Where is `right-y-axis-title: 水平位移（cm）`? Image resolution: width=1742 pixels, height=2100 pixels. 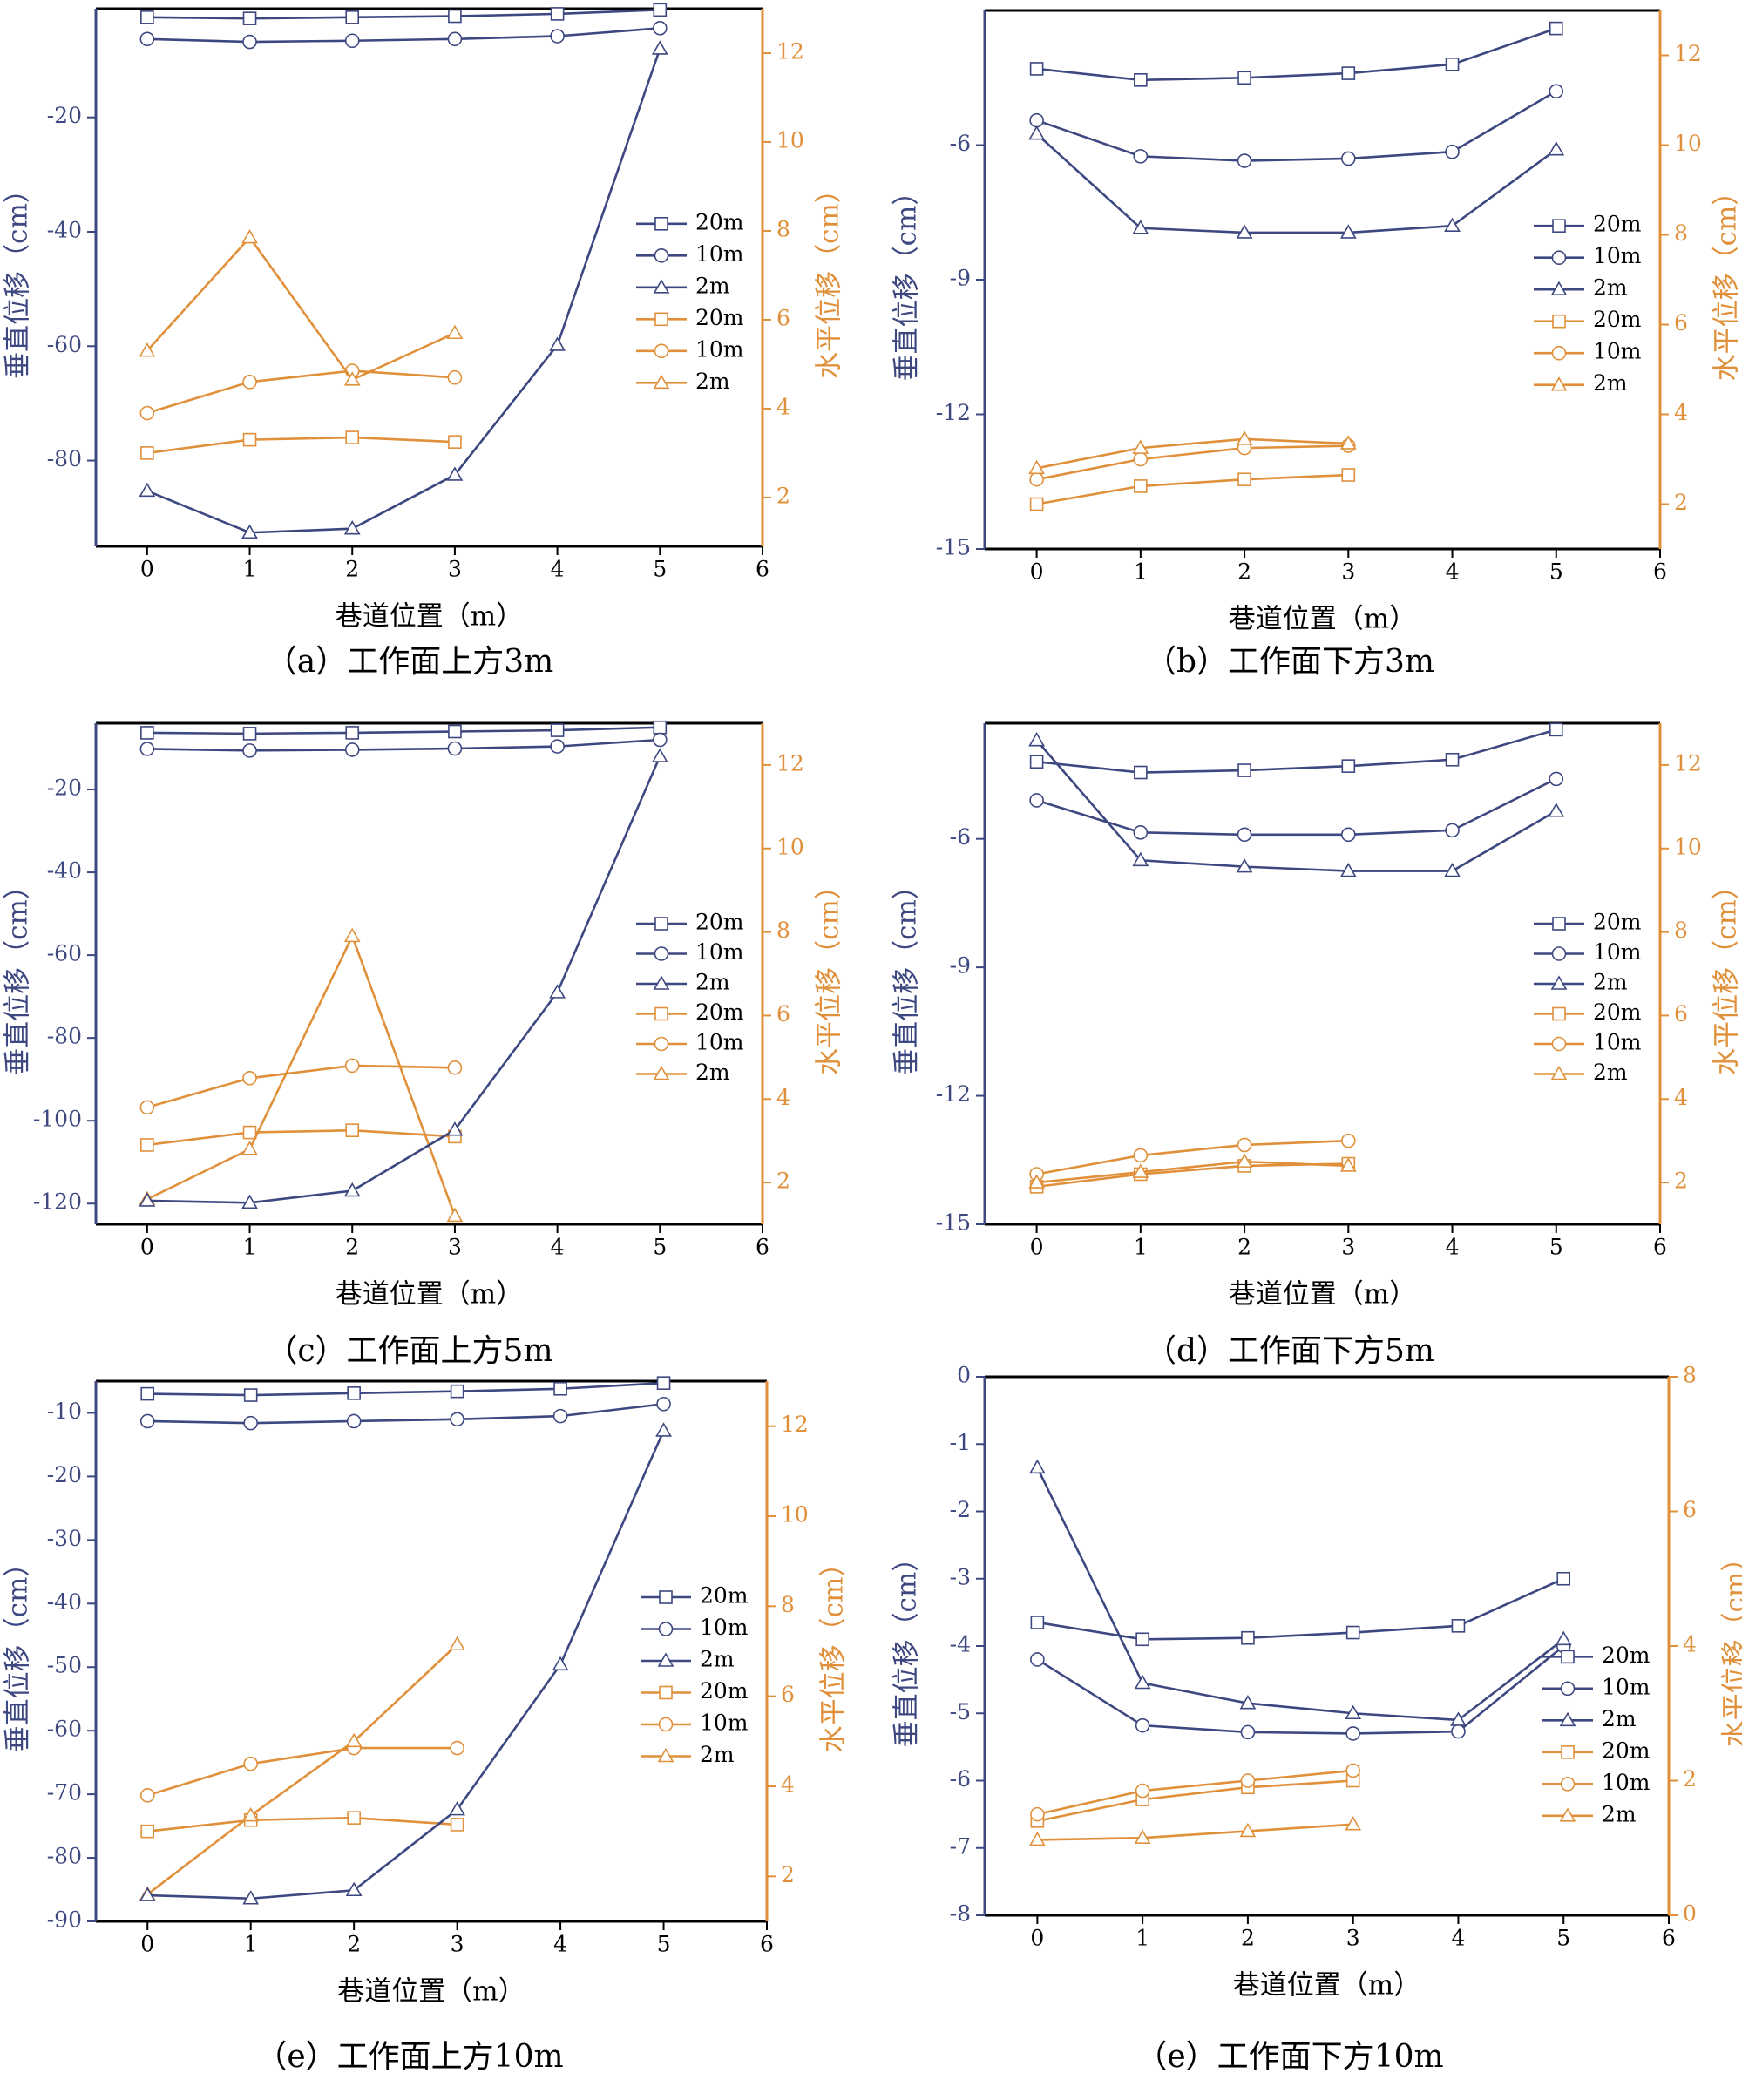 right-y-axis-title: 水平位移（cm） is located at coordinates (834, 1651).